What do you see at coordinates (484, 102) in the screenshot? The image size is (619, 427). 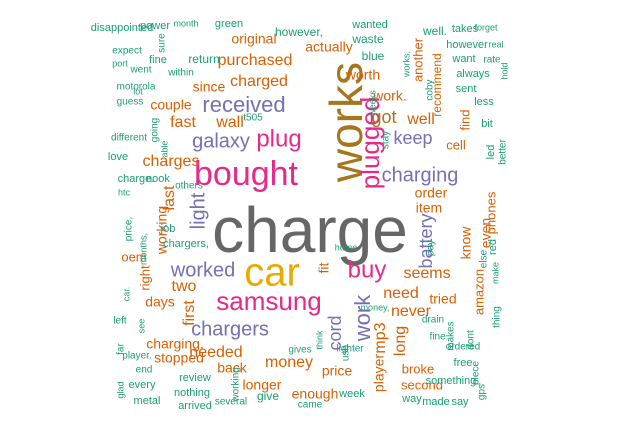 I see `word-94: less` at bounding box center [484, 102].